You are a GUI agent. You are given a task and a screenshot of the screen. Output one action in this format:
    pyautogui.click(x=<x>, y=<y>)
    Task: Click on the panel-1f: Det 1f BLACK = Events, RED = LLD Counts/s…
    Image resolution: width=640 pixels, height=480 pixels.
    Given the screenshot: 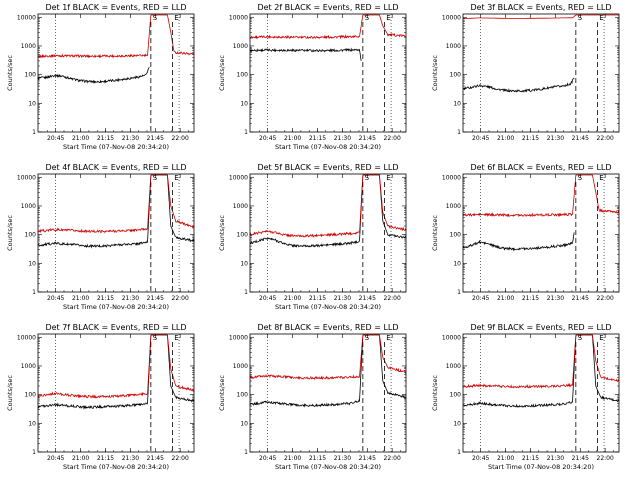 What is the action you would take?
    pyautogui.click(x=100, y=77)
    